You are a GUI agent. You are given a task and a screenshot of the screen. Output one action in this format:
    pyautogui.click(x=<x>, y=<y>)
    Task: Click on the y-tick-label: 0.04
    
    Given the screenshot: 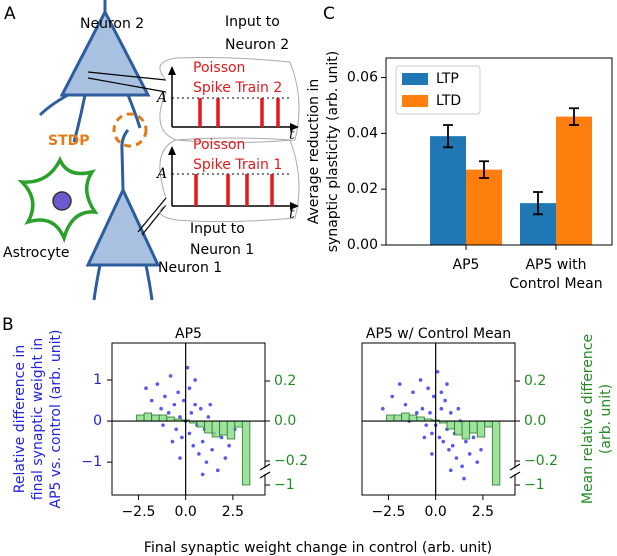 What is the action you would take?
    pyautogui.click(x=362, y=133)
    